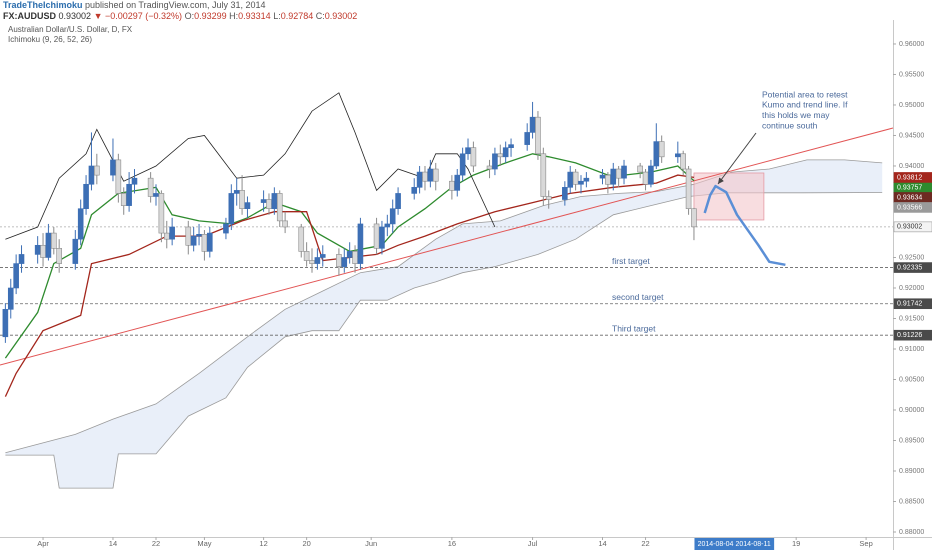 Image resolution: width=932 pixels, height=550 pixels. I want to click on x-tick-label: Jul, so click(533, 543).